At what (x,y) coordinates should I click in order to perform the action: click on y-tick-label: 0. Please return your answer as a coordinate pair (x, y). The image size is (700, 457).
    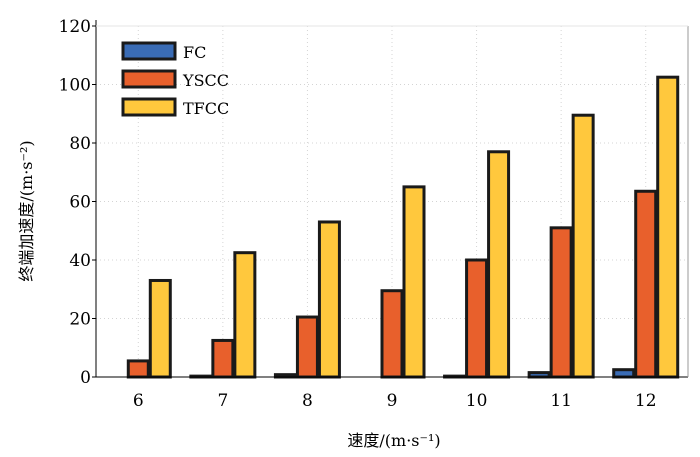
    Looking at the image, I should click on (85, 378).